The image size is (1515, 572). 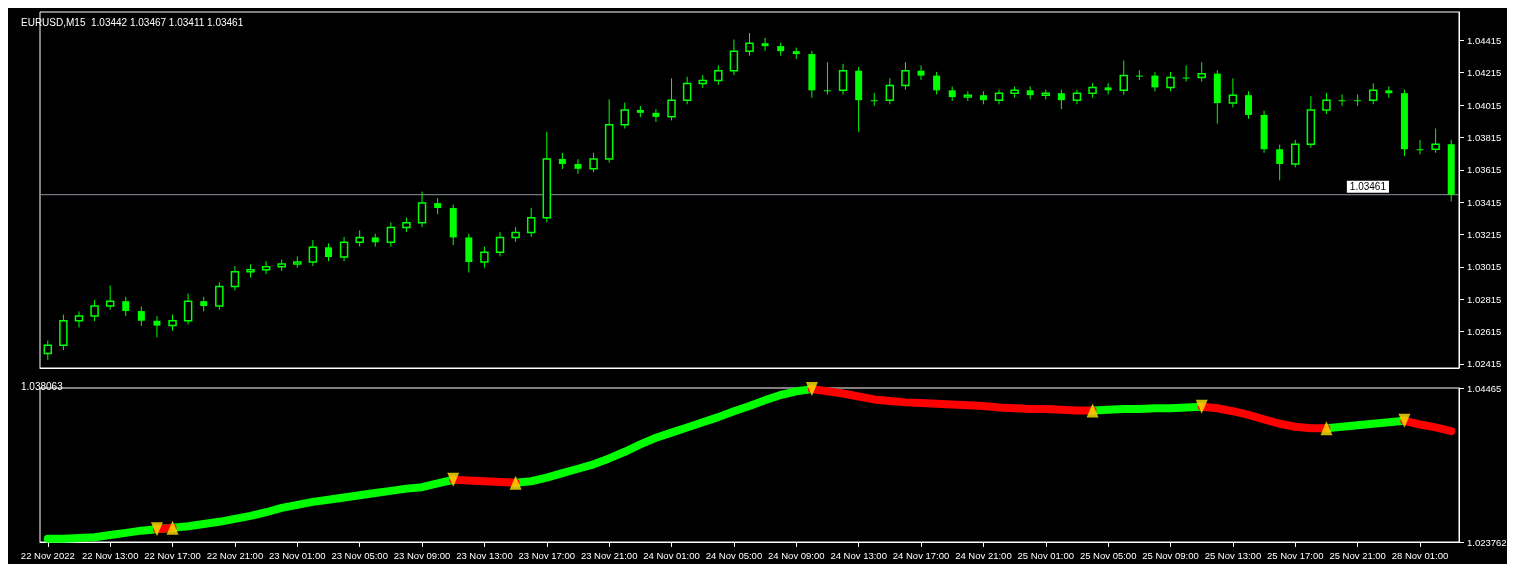 What do you see at coordinates (609, 555) in the screenshot?
I see `x-tick-label: 23 Nov 21:00` at bounding box center [609, 555].